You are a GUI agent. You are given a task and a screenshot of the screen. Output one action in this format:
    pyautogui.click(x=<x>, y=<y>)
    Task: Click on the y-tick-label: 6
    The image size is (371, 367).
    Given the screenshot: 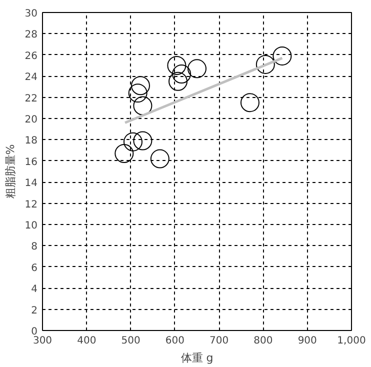 What is the action you would take?
    pyautogui.click(x=34, y=268)
    